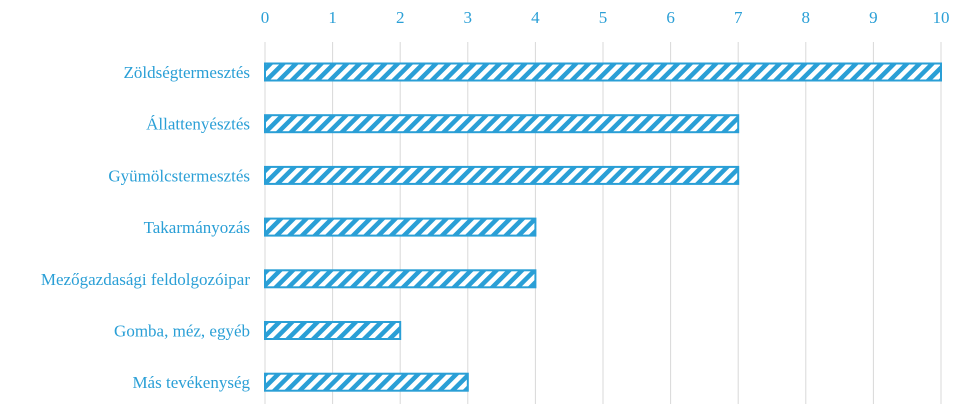  I want to click on x-tick-label: 5, so click(603, 17).